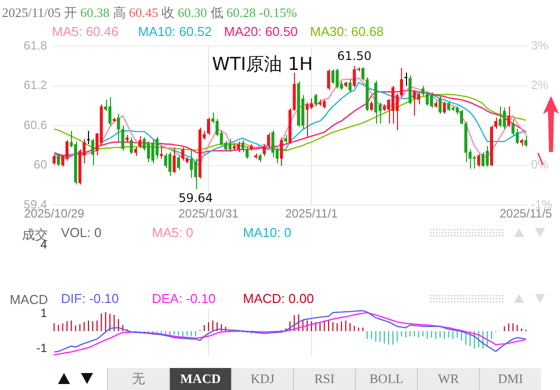  I want to click on y-tick-label: 61.8, so click(36, 45).